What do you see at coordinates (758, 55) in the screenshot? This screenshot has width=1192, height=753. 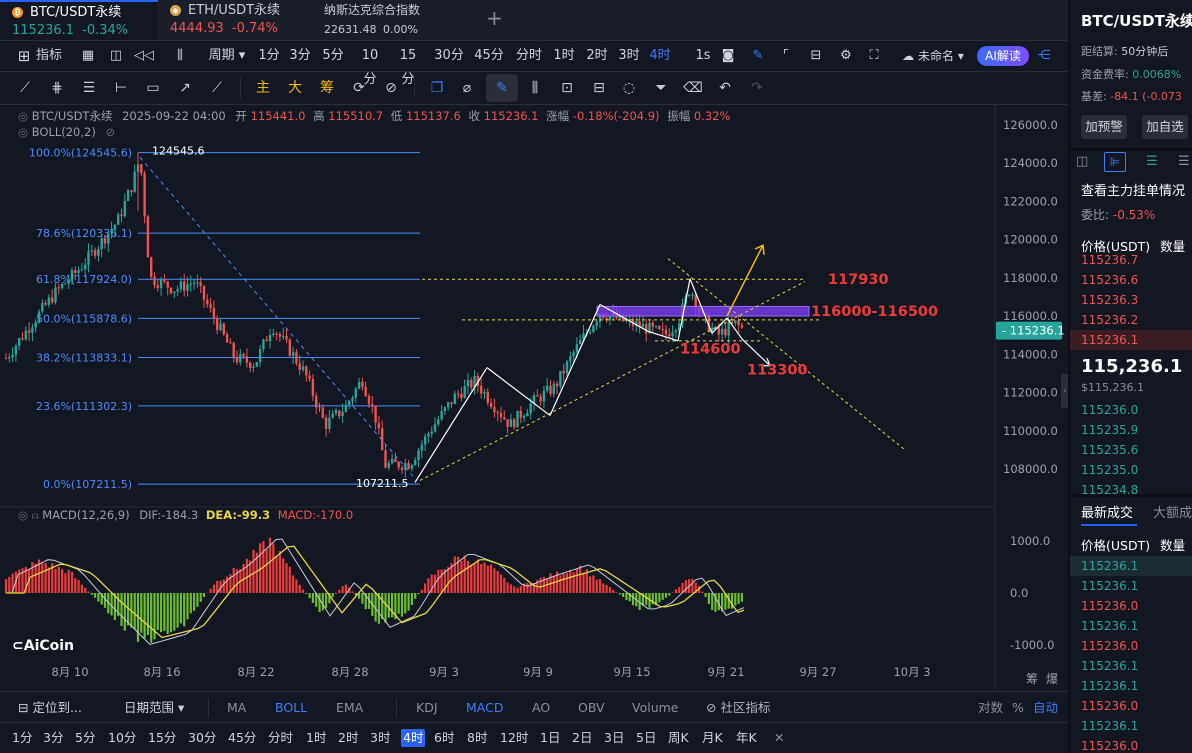 I see `draw-pen-icon: ✎` at bounding box center [758, 55].